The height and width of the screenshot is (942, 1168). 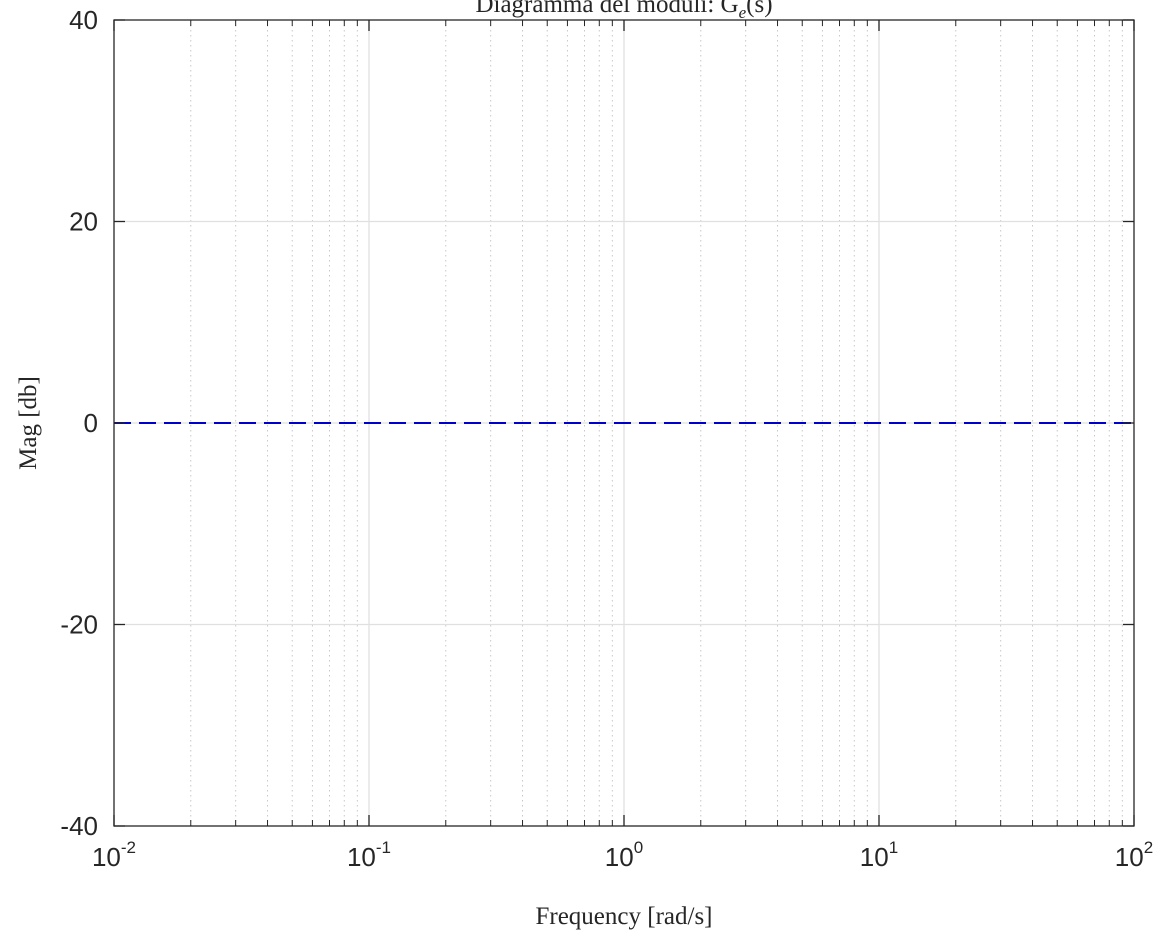 What do you see at coordinates (606, 9) in the screenshot?
I see `chart-title-main: Diagramma del moduli: G` at bounding box center [606, 9].